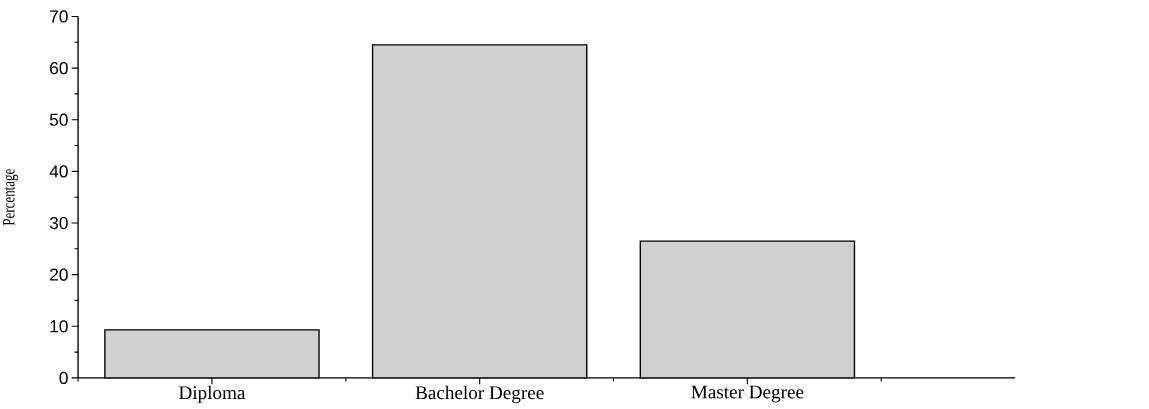 The height and width of the screenshot is (409, 1149). I want to click on y-tick-label: 30, so click(58, 223).